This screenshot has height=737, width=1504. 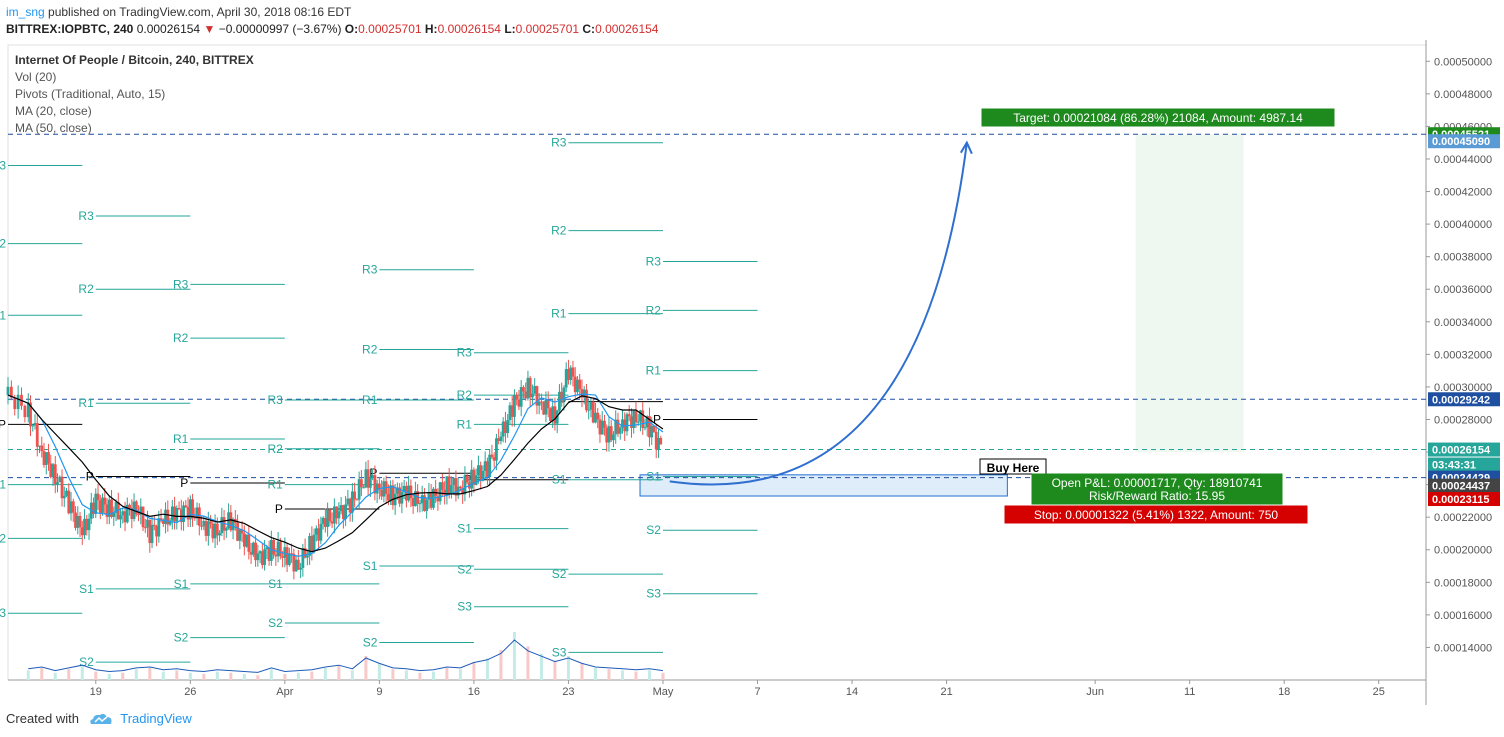 What do you see at coordinates (1463, 193) in the screenshot?
I see `y-tick-label: 0.00042000` at bounding box center [1463, 193].